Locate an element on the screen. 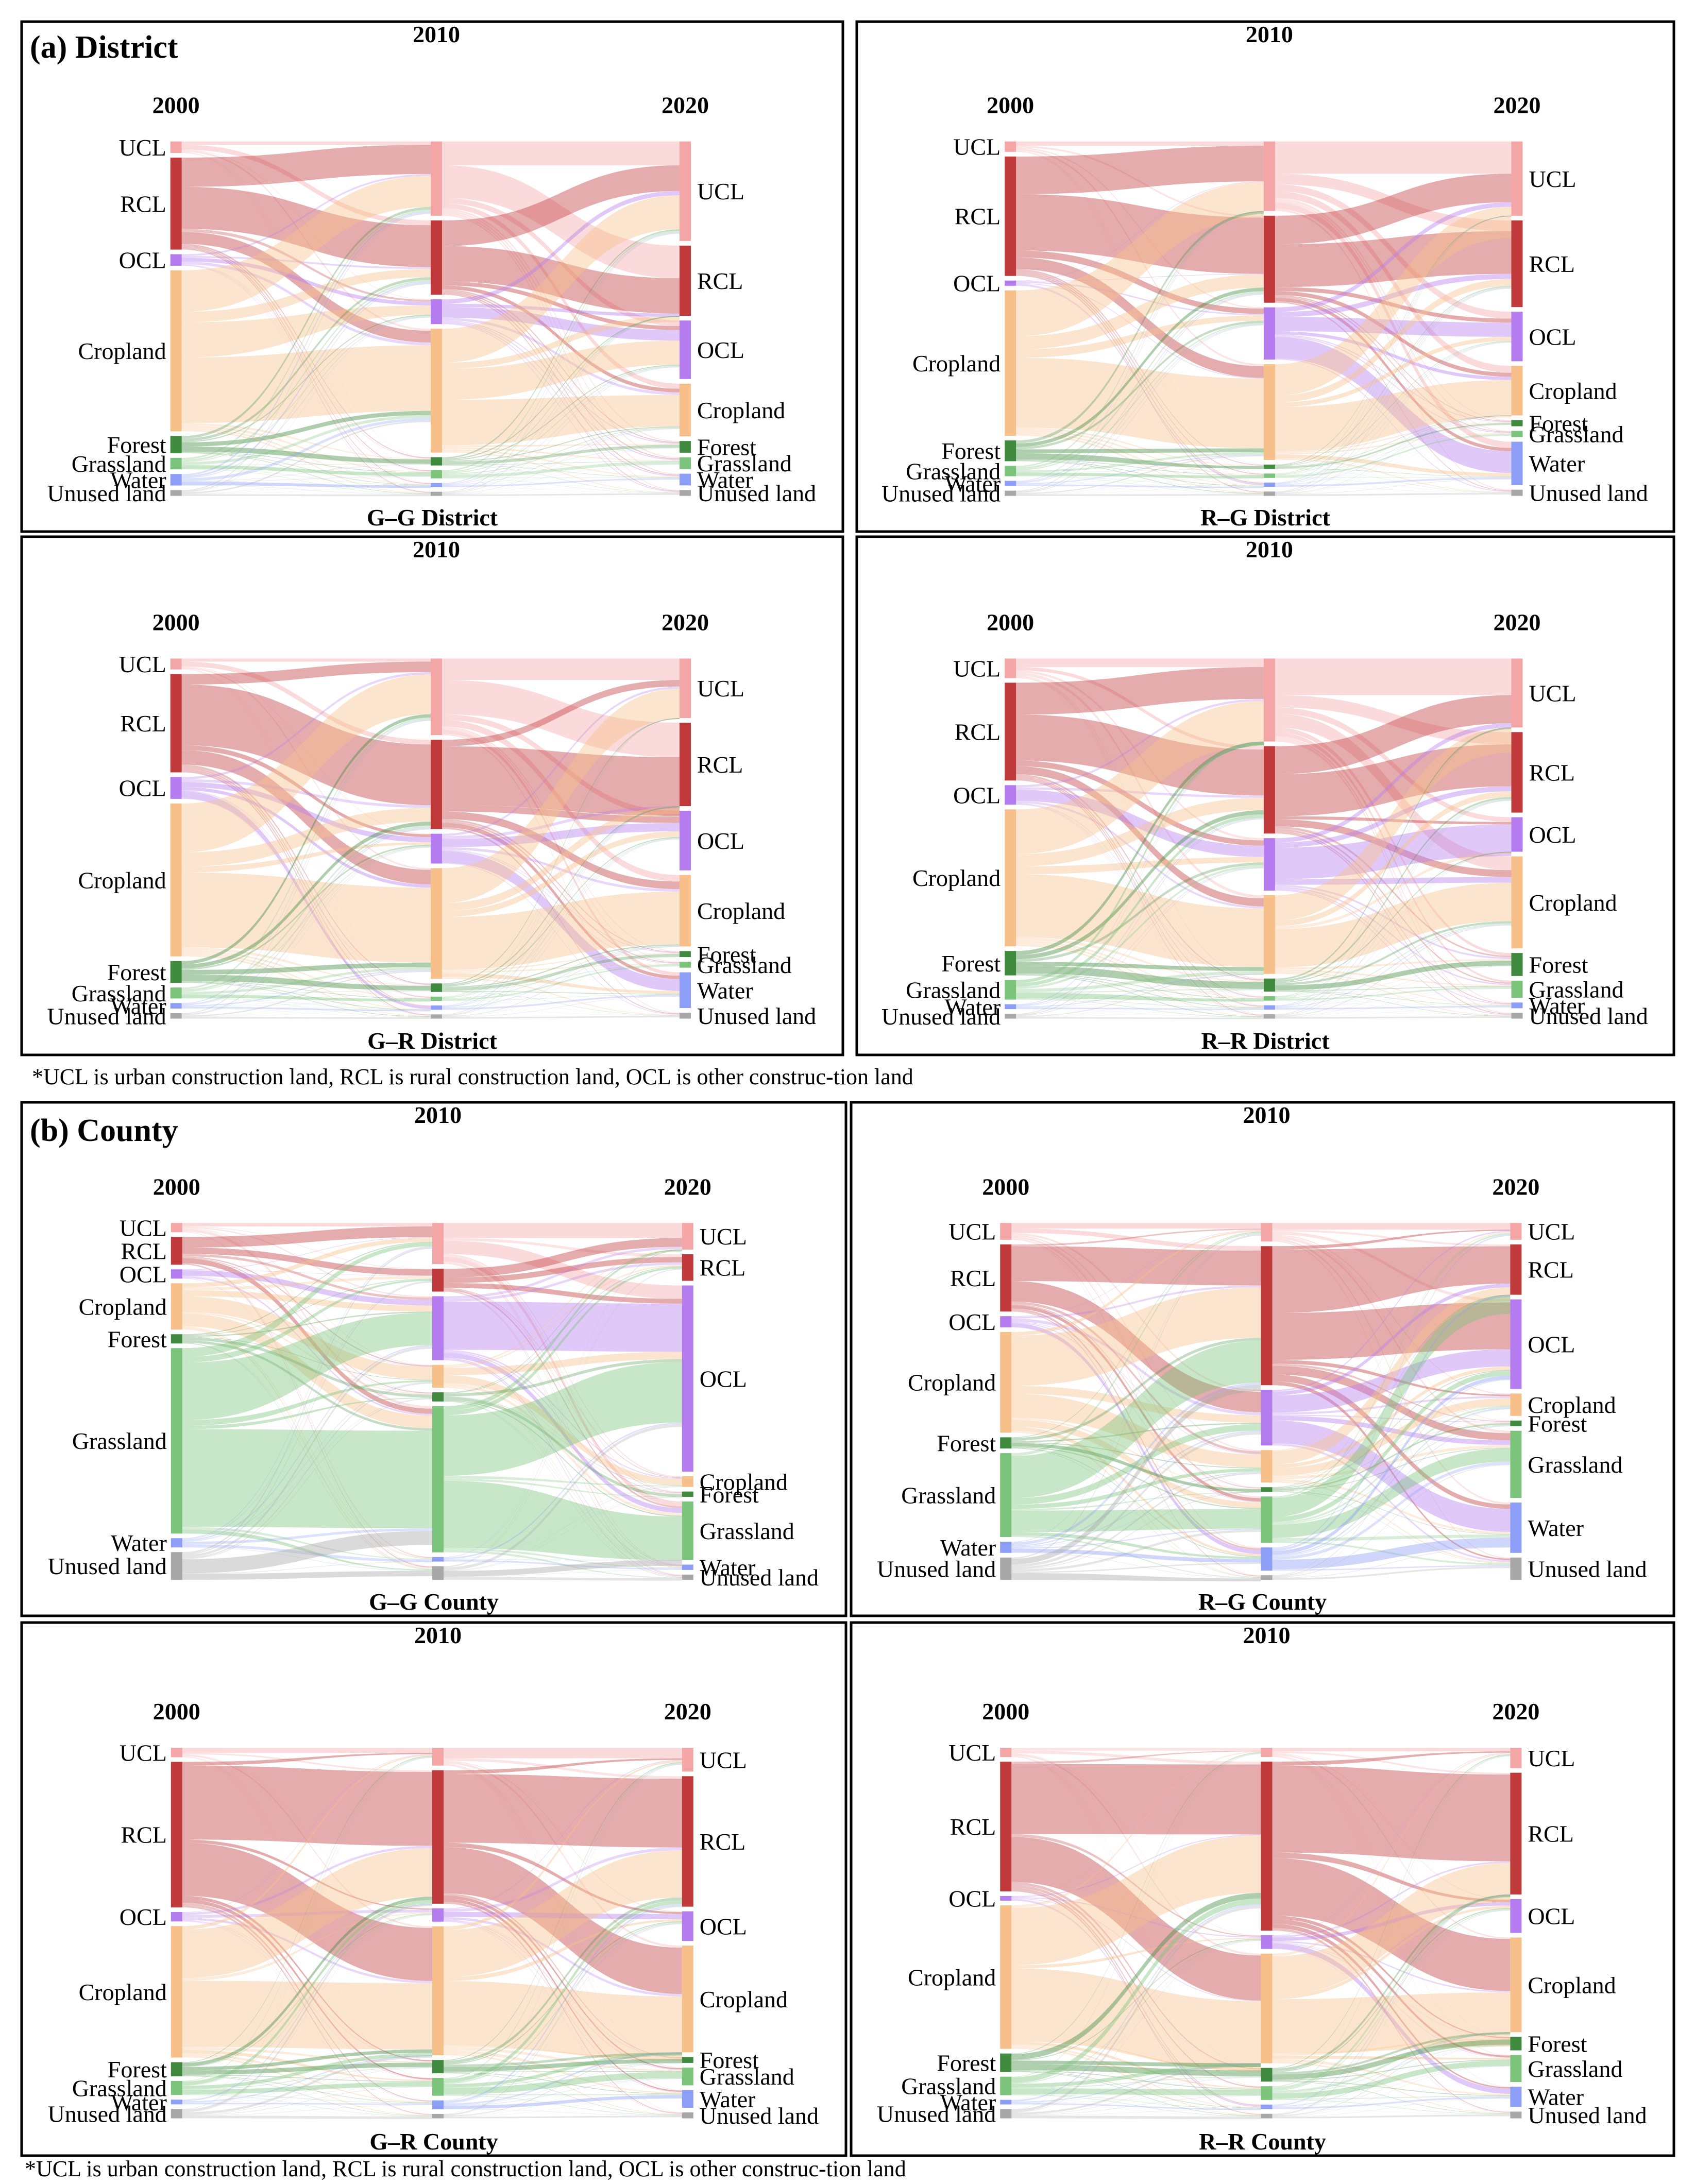 The image size is (1695, 2184). flow-rcl-to-unused-land is located at coordinates (306, 892).